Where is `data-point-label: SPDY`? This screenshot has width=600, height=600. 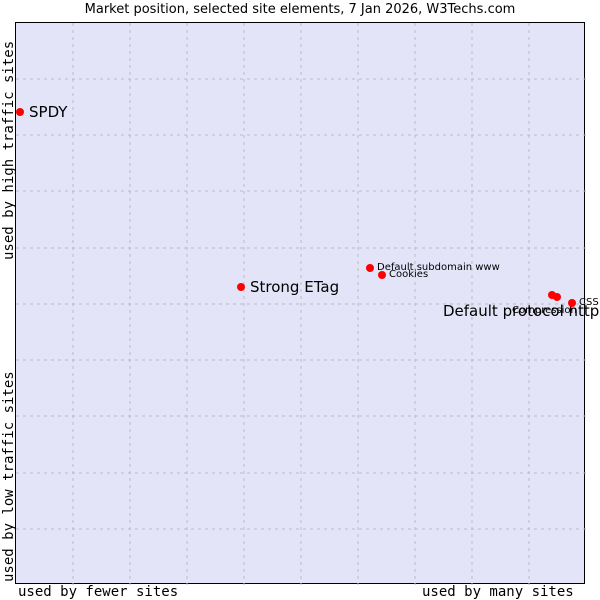
data-point-label: SPDY is located at coordinates (48, 112).